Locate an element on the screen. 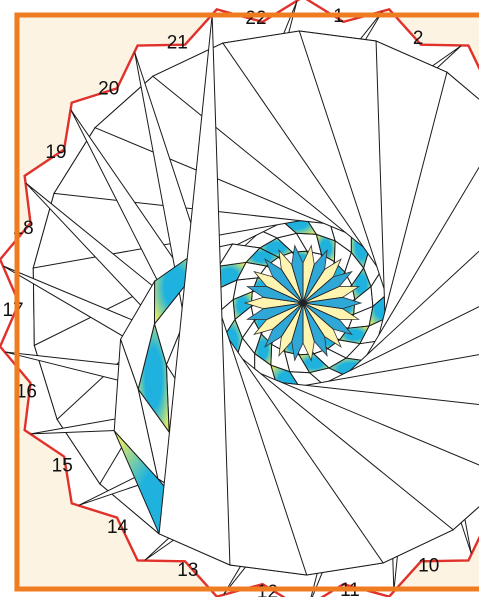 This screenshot has width=479, height=597. spoke-label-13: 13 is located at coordinates (187, 570).